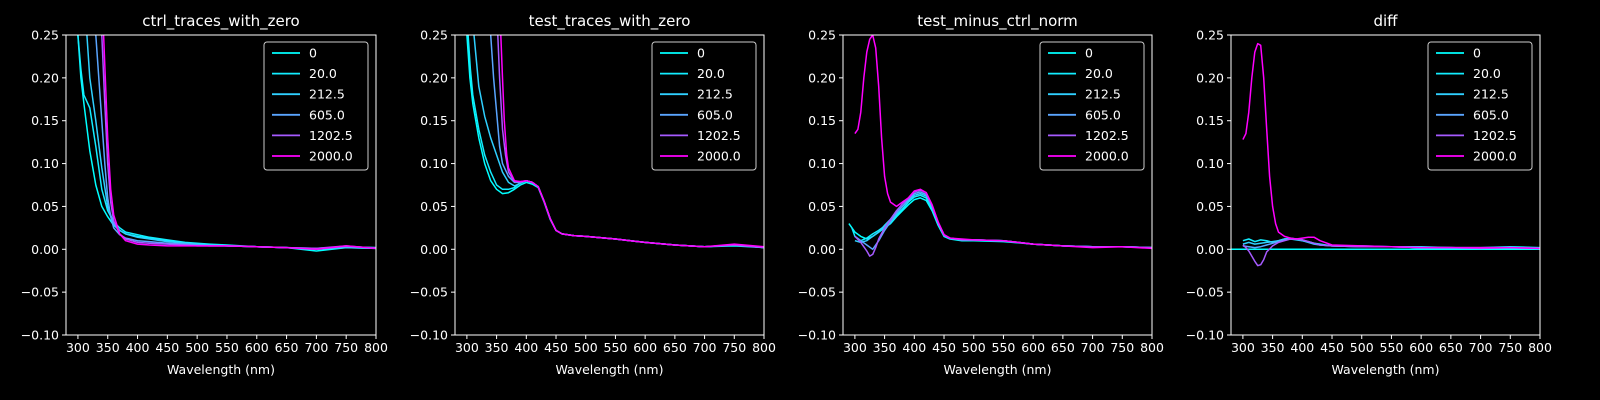 Image resolution: width=1600 pixels, height=400 pixels. I want to click on chart-title: ctrl_traces_with_zero, so click(220, 21).